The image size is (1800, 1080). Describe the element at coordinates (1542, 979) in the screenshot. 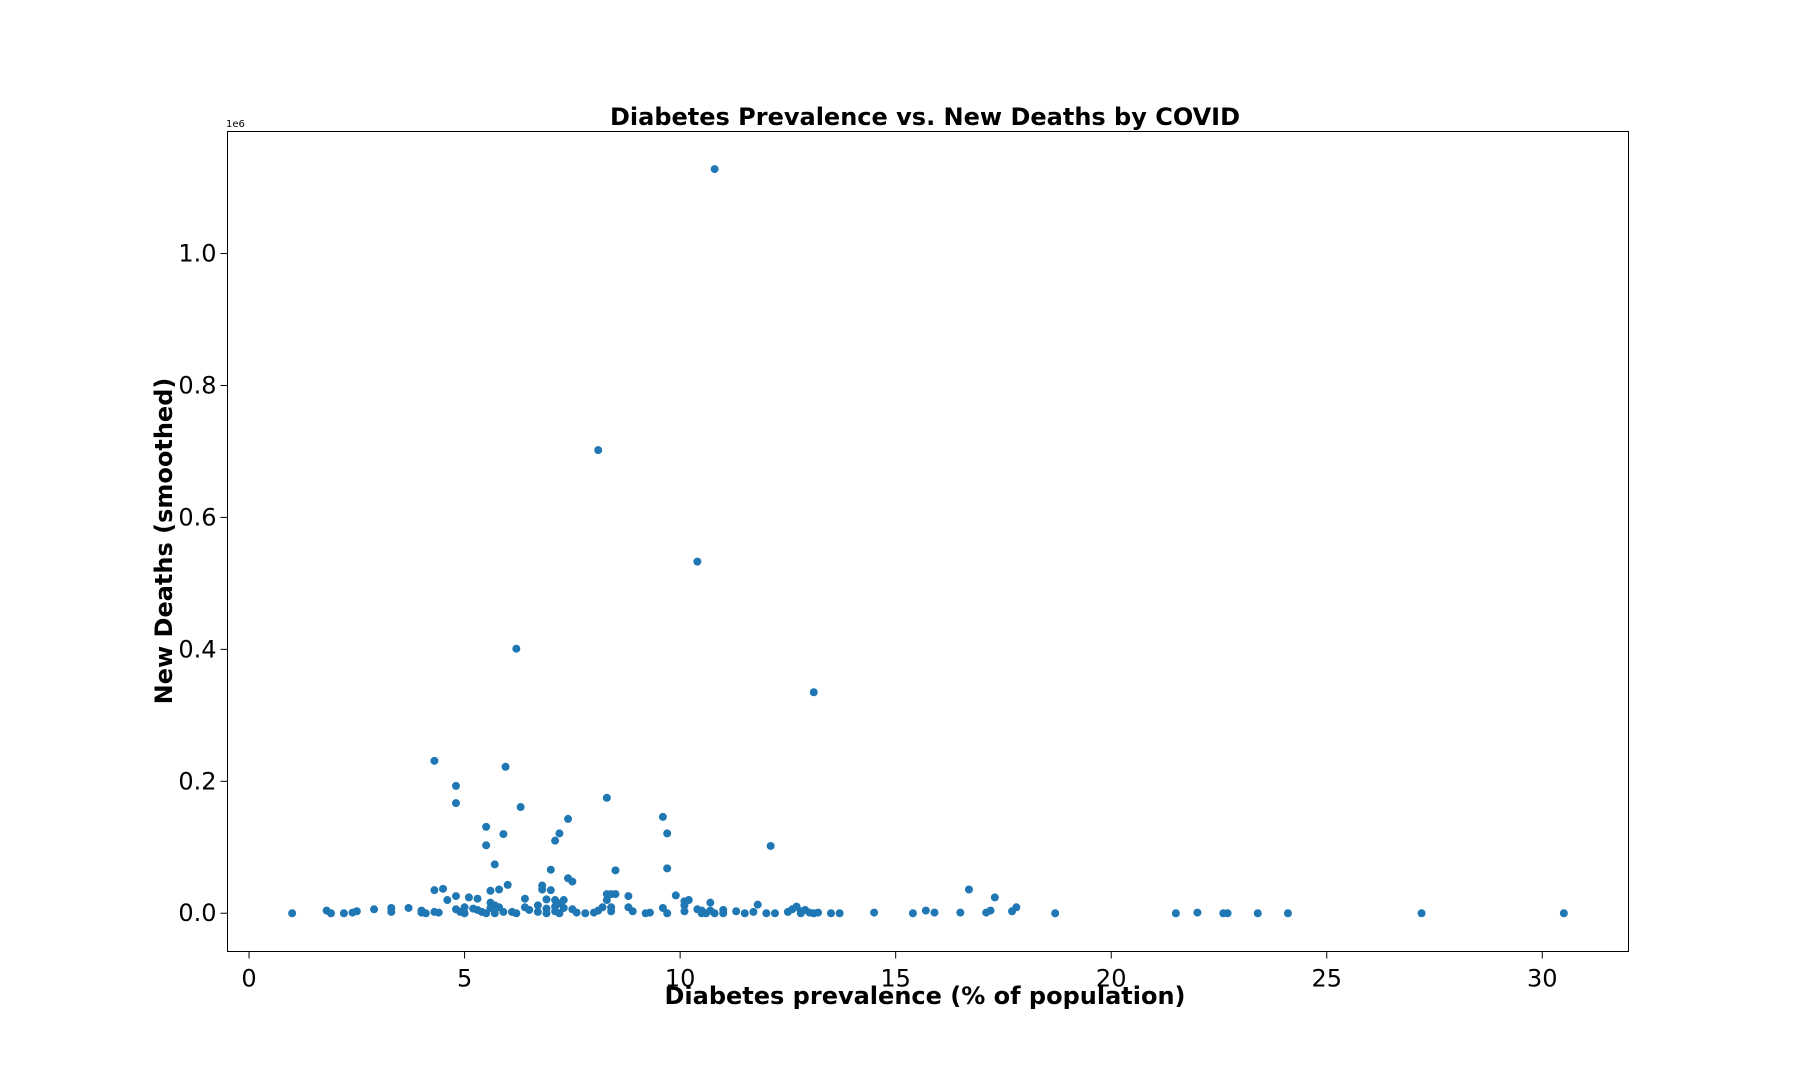

I see `x-tick-label: 30` at that location.